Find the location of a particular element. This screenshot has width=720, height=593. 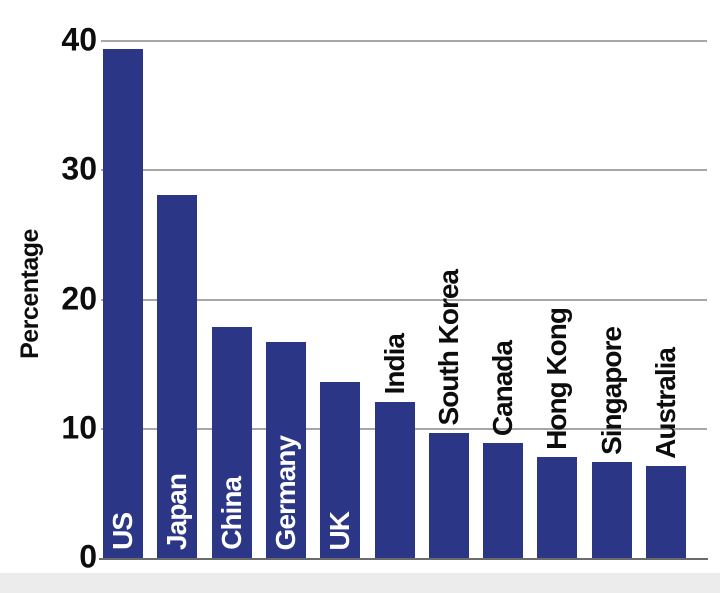

bar-australia is located at coordinates (666, 512).